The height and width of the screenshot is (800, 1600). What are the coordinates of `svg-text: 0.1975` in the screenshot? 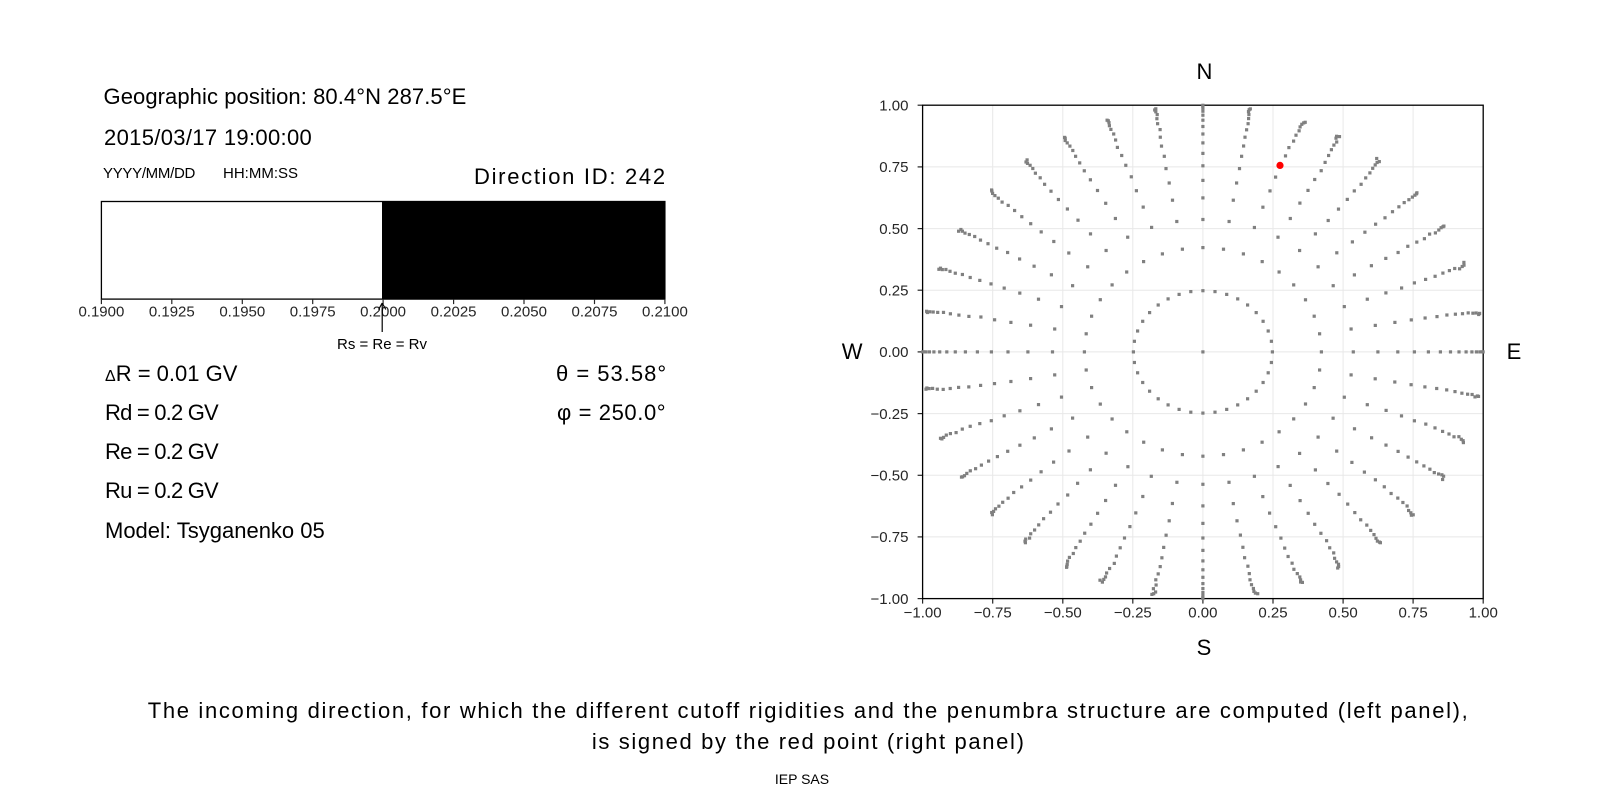 It's located at (313, 312).